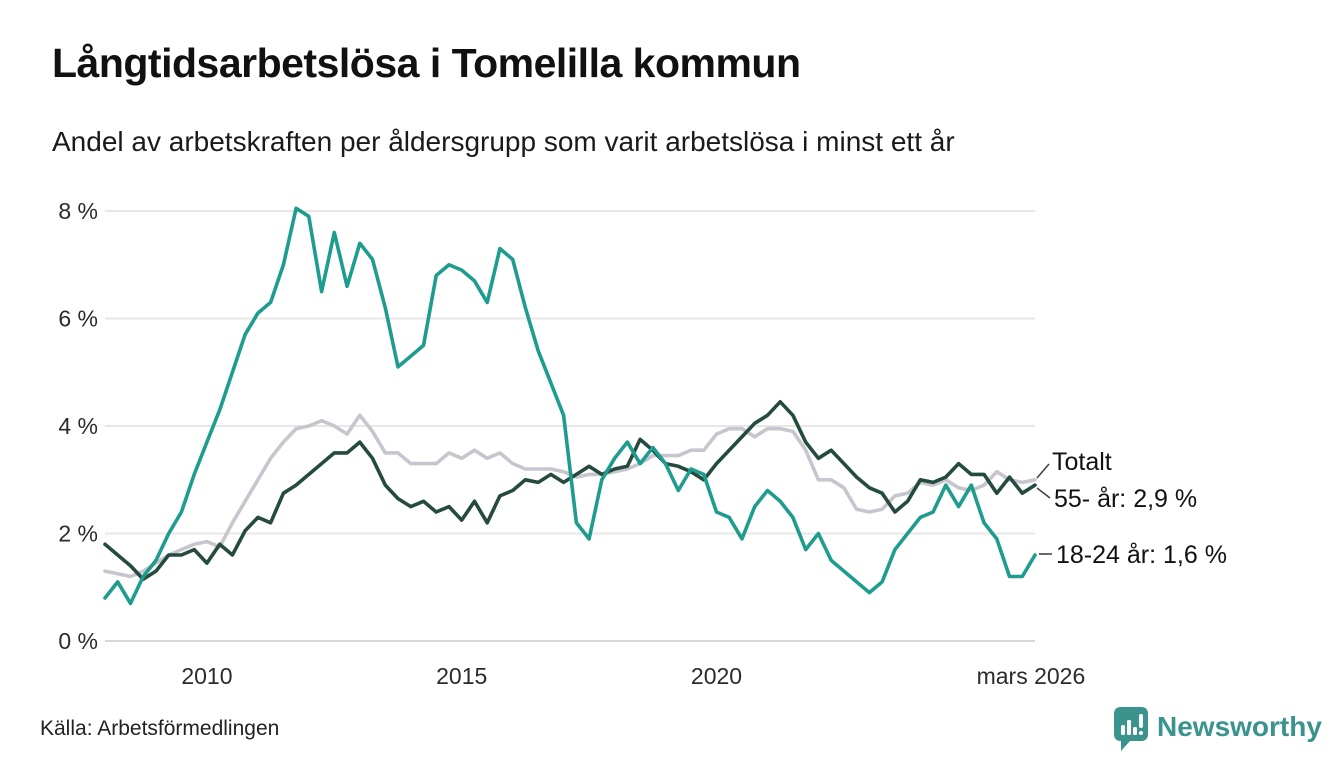  I want to click on y-tick-label: 6 %, so click(78, 319).